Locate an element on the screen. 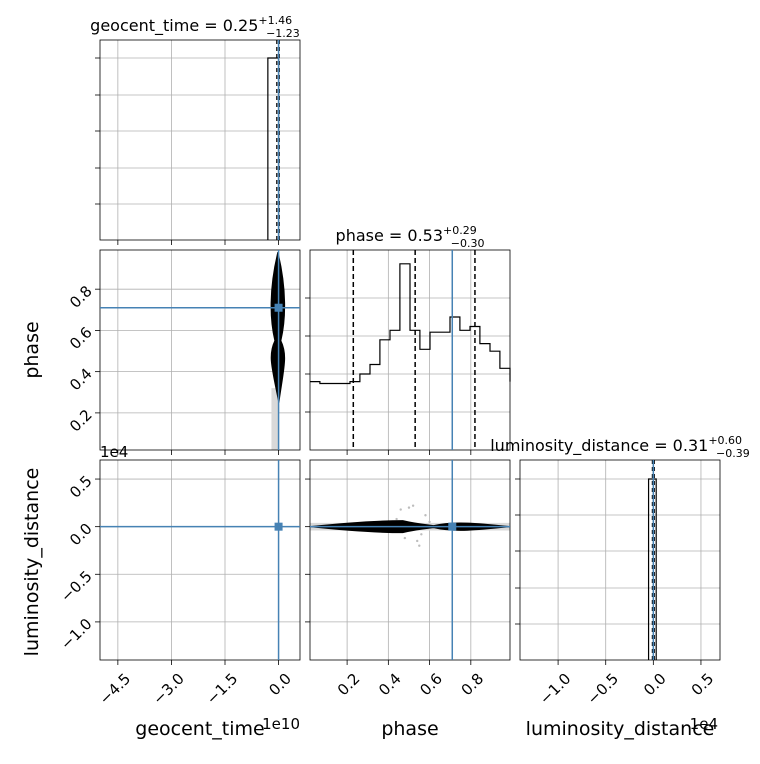  pg-fill-band is located at coordinates (275, 419).